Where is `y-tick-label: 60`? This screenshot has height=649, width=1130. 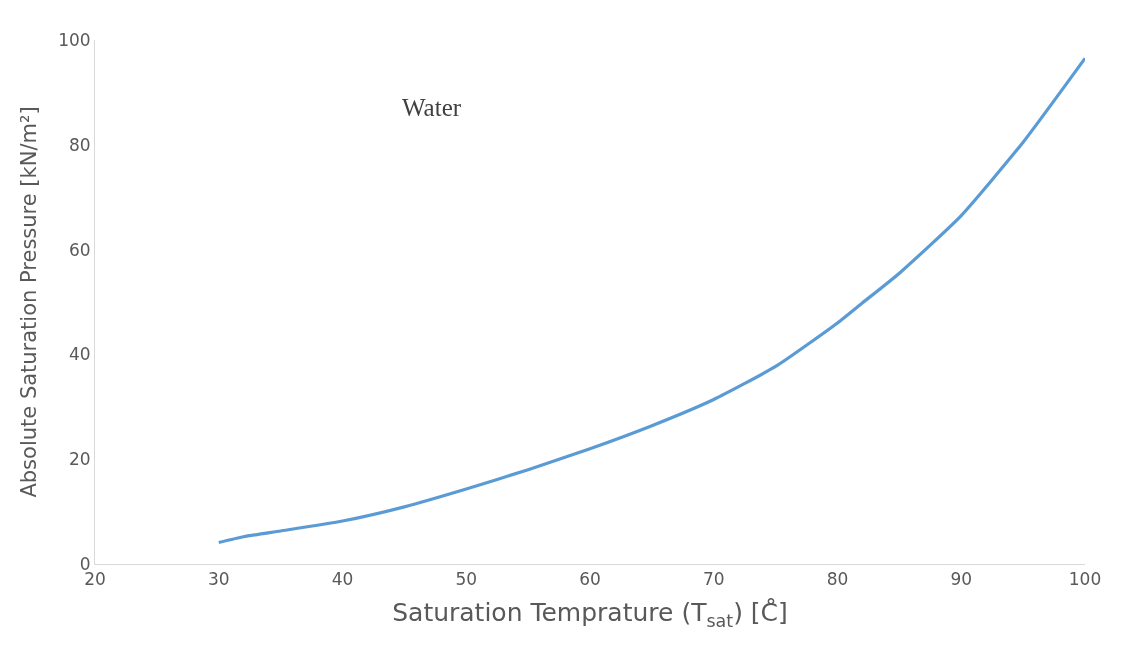
y-tick-label: 60 is located at coordinates (79, 249).